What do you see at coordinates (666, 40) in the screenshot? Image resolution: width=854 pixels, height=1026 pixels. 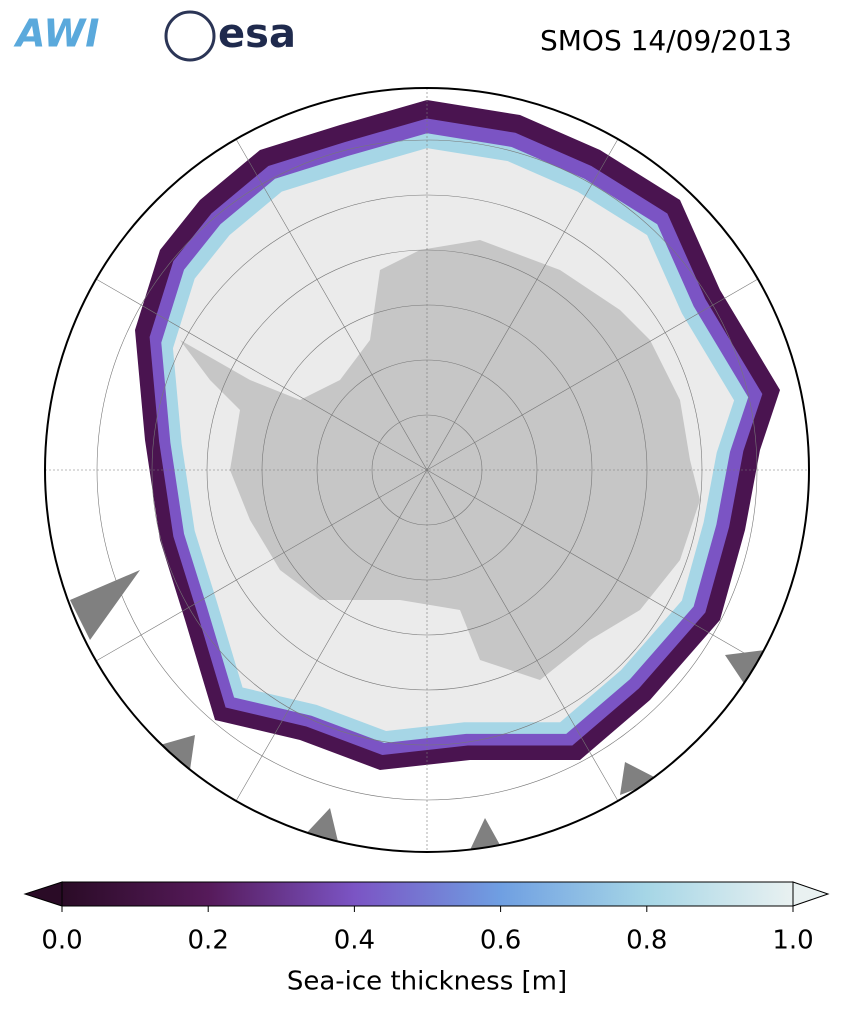 I see `map-title: SMOS 14/09/2013` at bounding box center [666, 40].